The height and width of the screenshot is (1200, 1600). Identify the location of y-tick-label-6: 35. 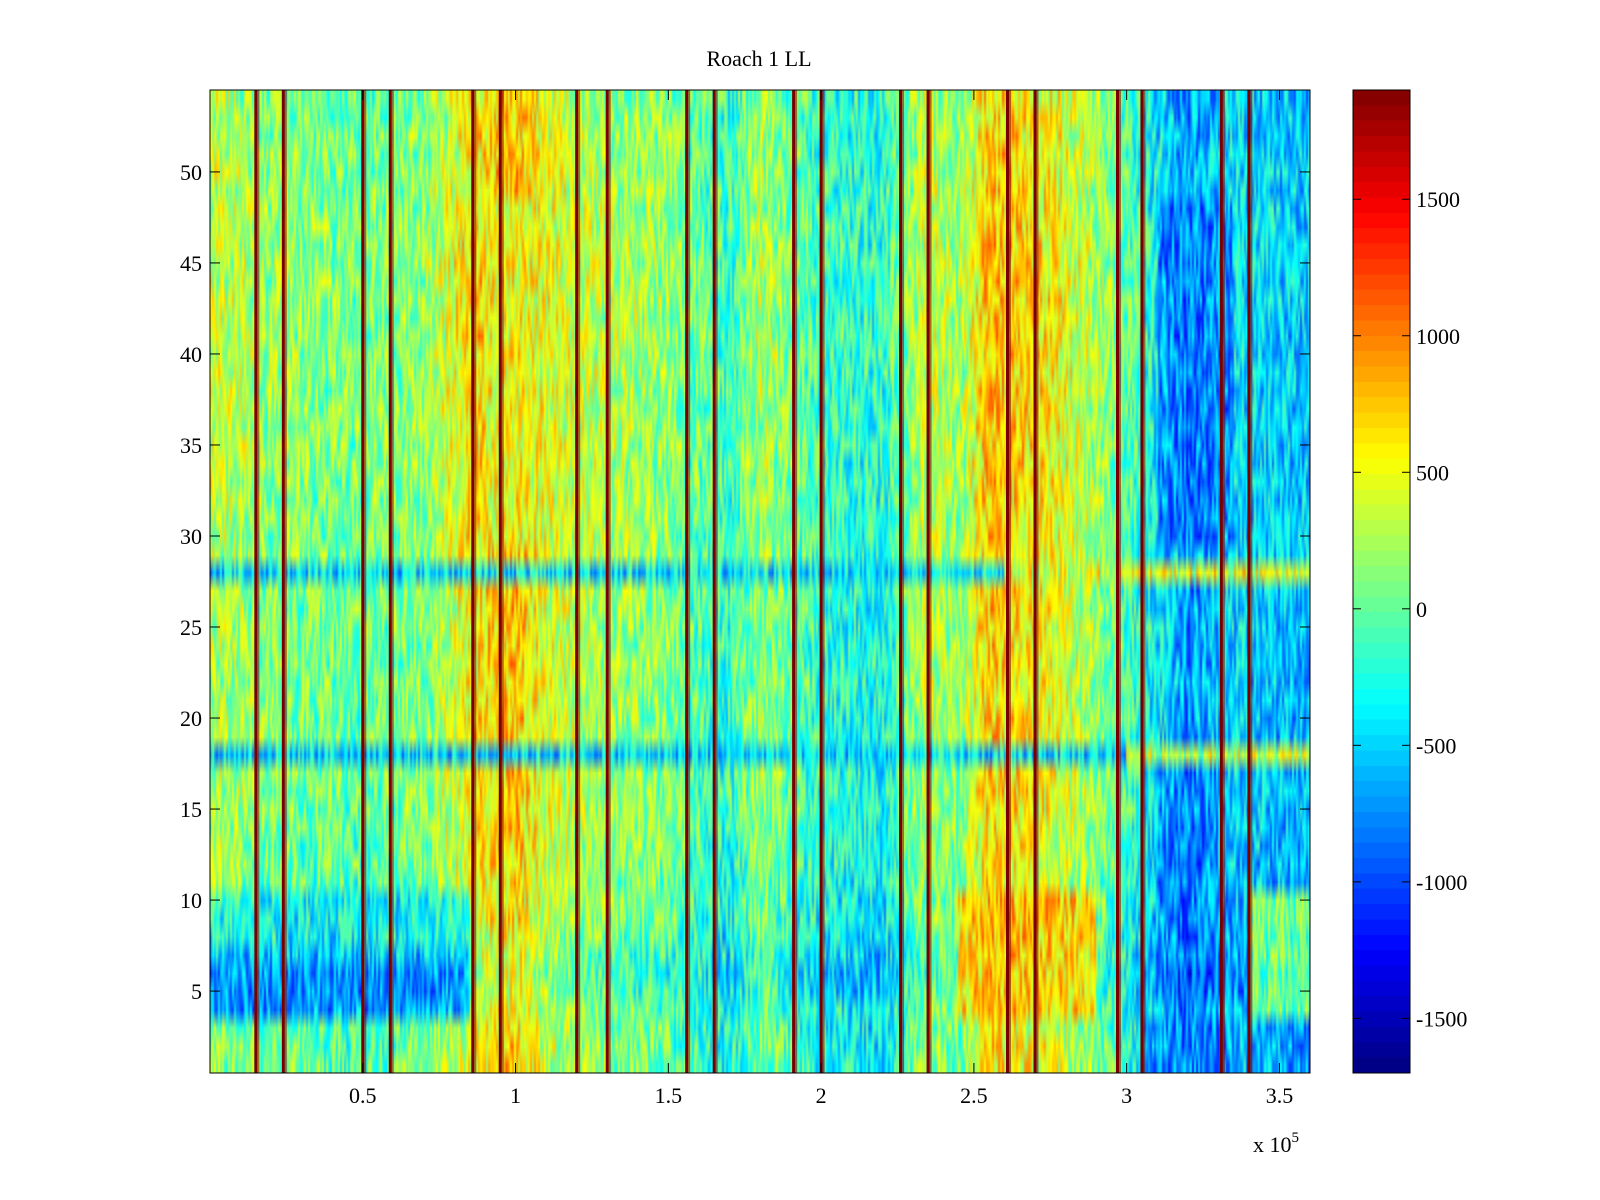
(191, 445).